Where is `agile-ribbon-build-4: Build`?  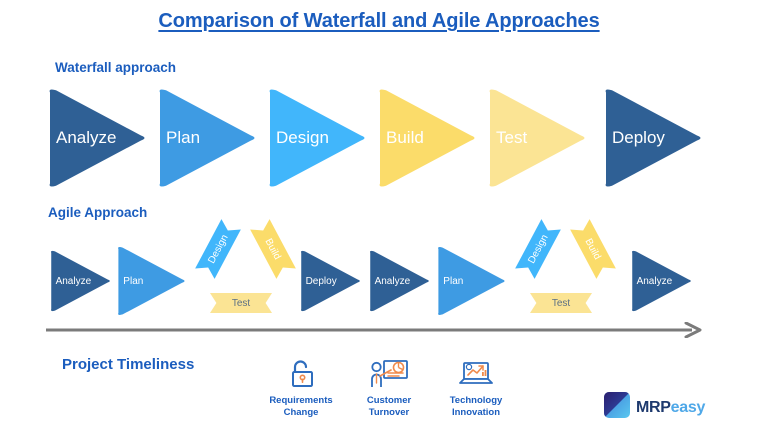
agile-ribbon-build-4: Build is located at coordinates (593, 249).